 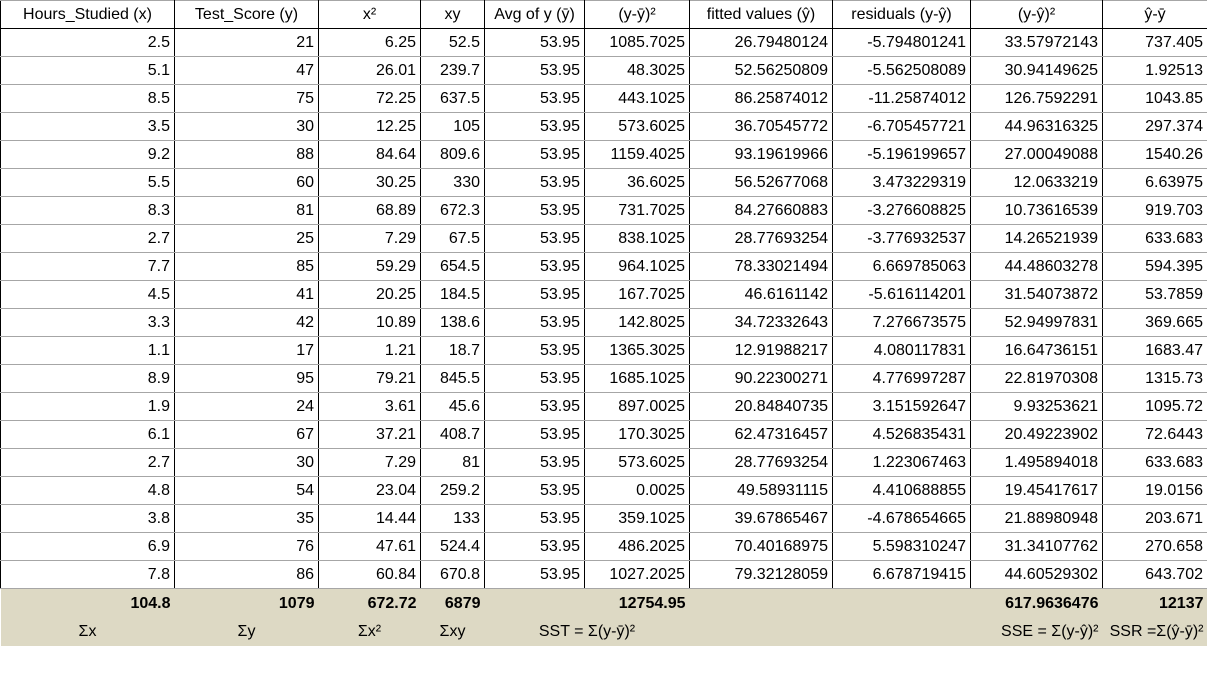 I want to click on cell-fitted-minus-mean: 6.63975, so click(x=1154, y=182).